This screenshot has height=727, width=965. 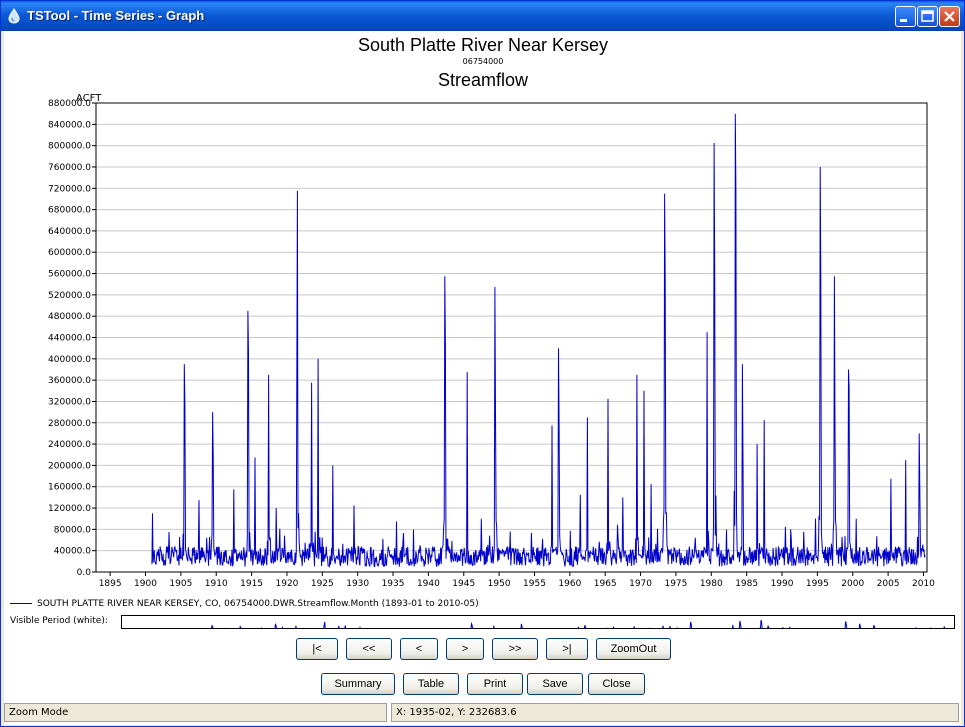 I want to click on x-tick-label: 1960, so click(x=569, y=584).